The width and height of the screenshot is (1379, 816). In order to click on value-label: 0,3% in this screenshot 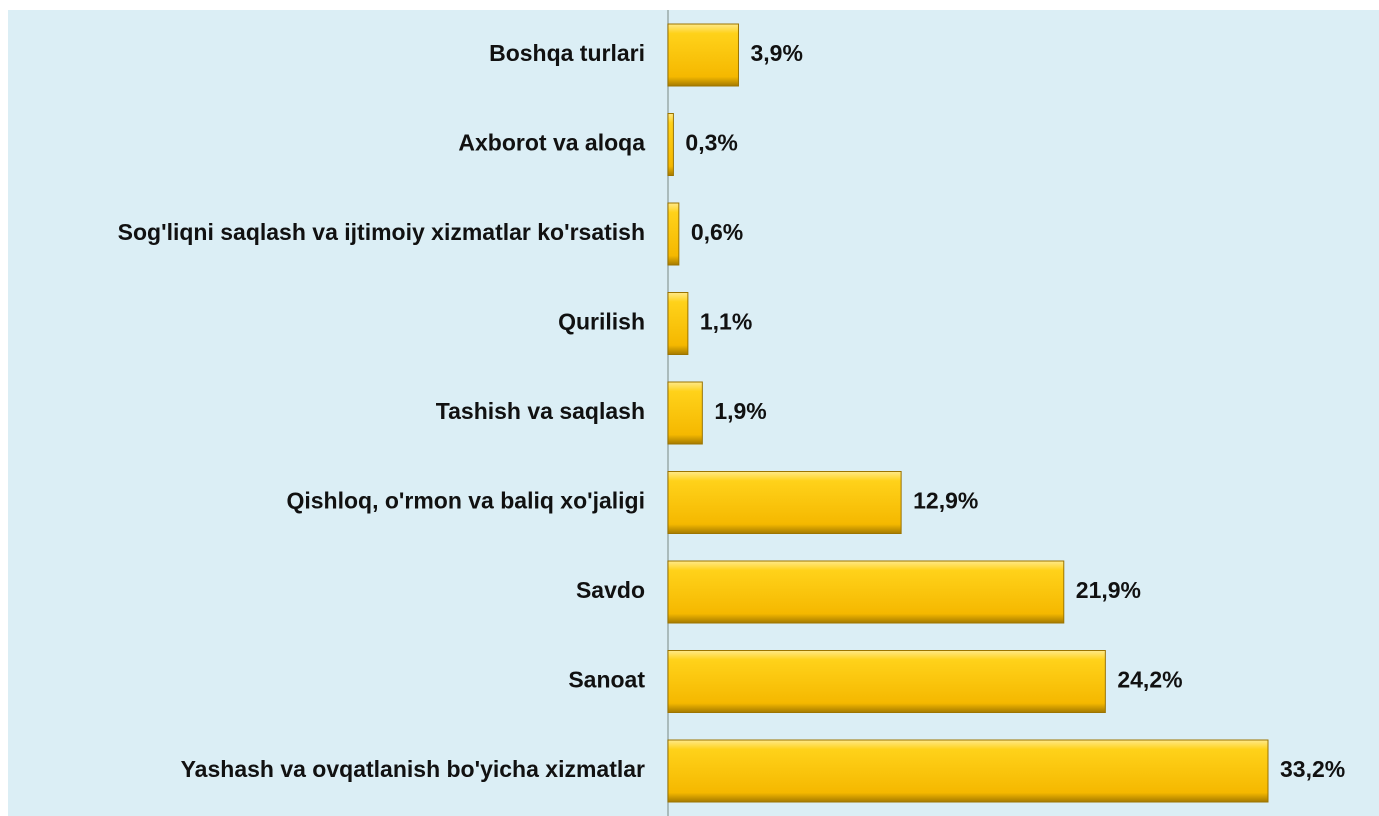, I will do `click(711, 143)`.